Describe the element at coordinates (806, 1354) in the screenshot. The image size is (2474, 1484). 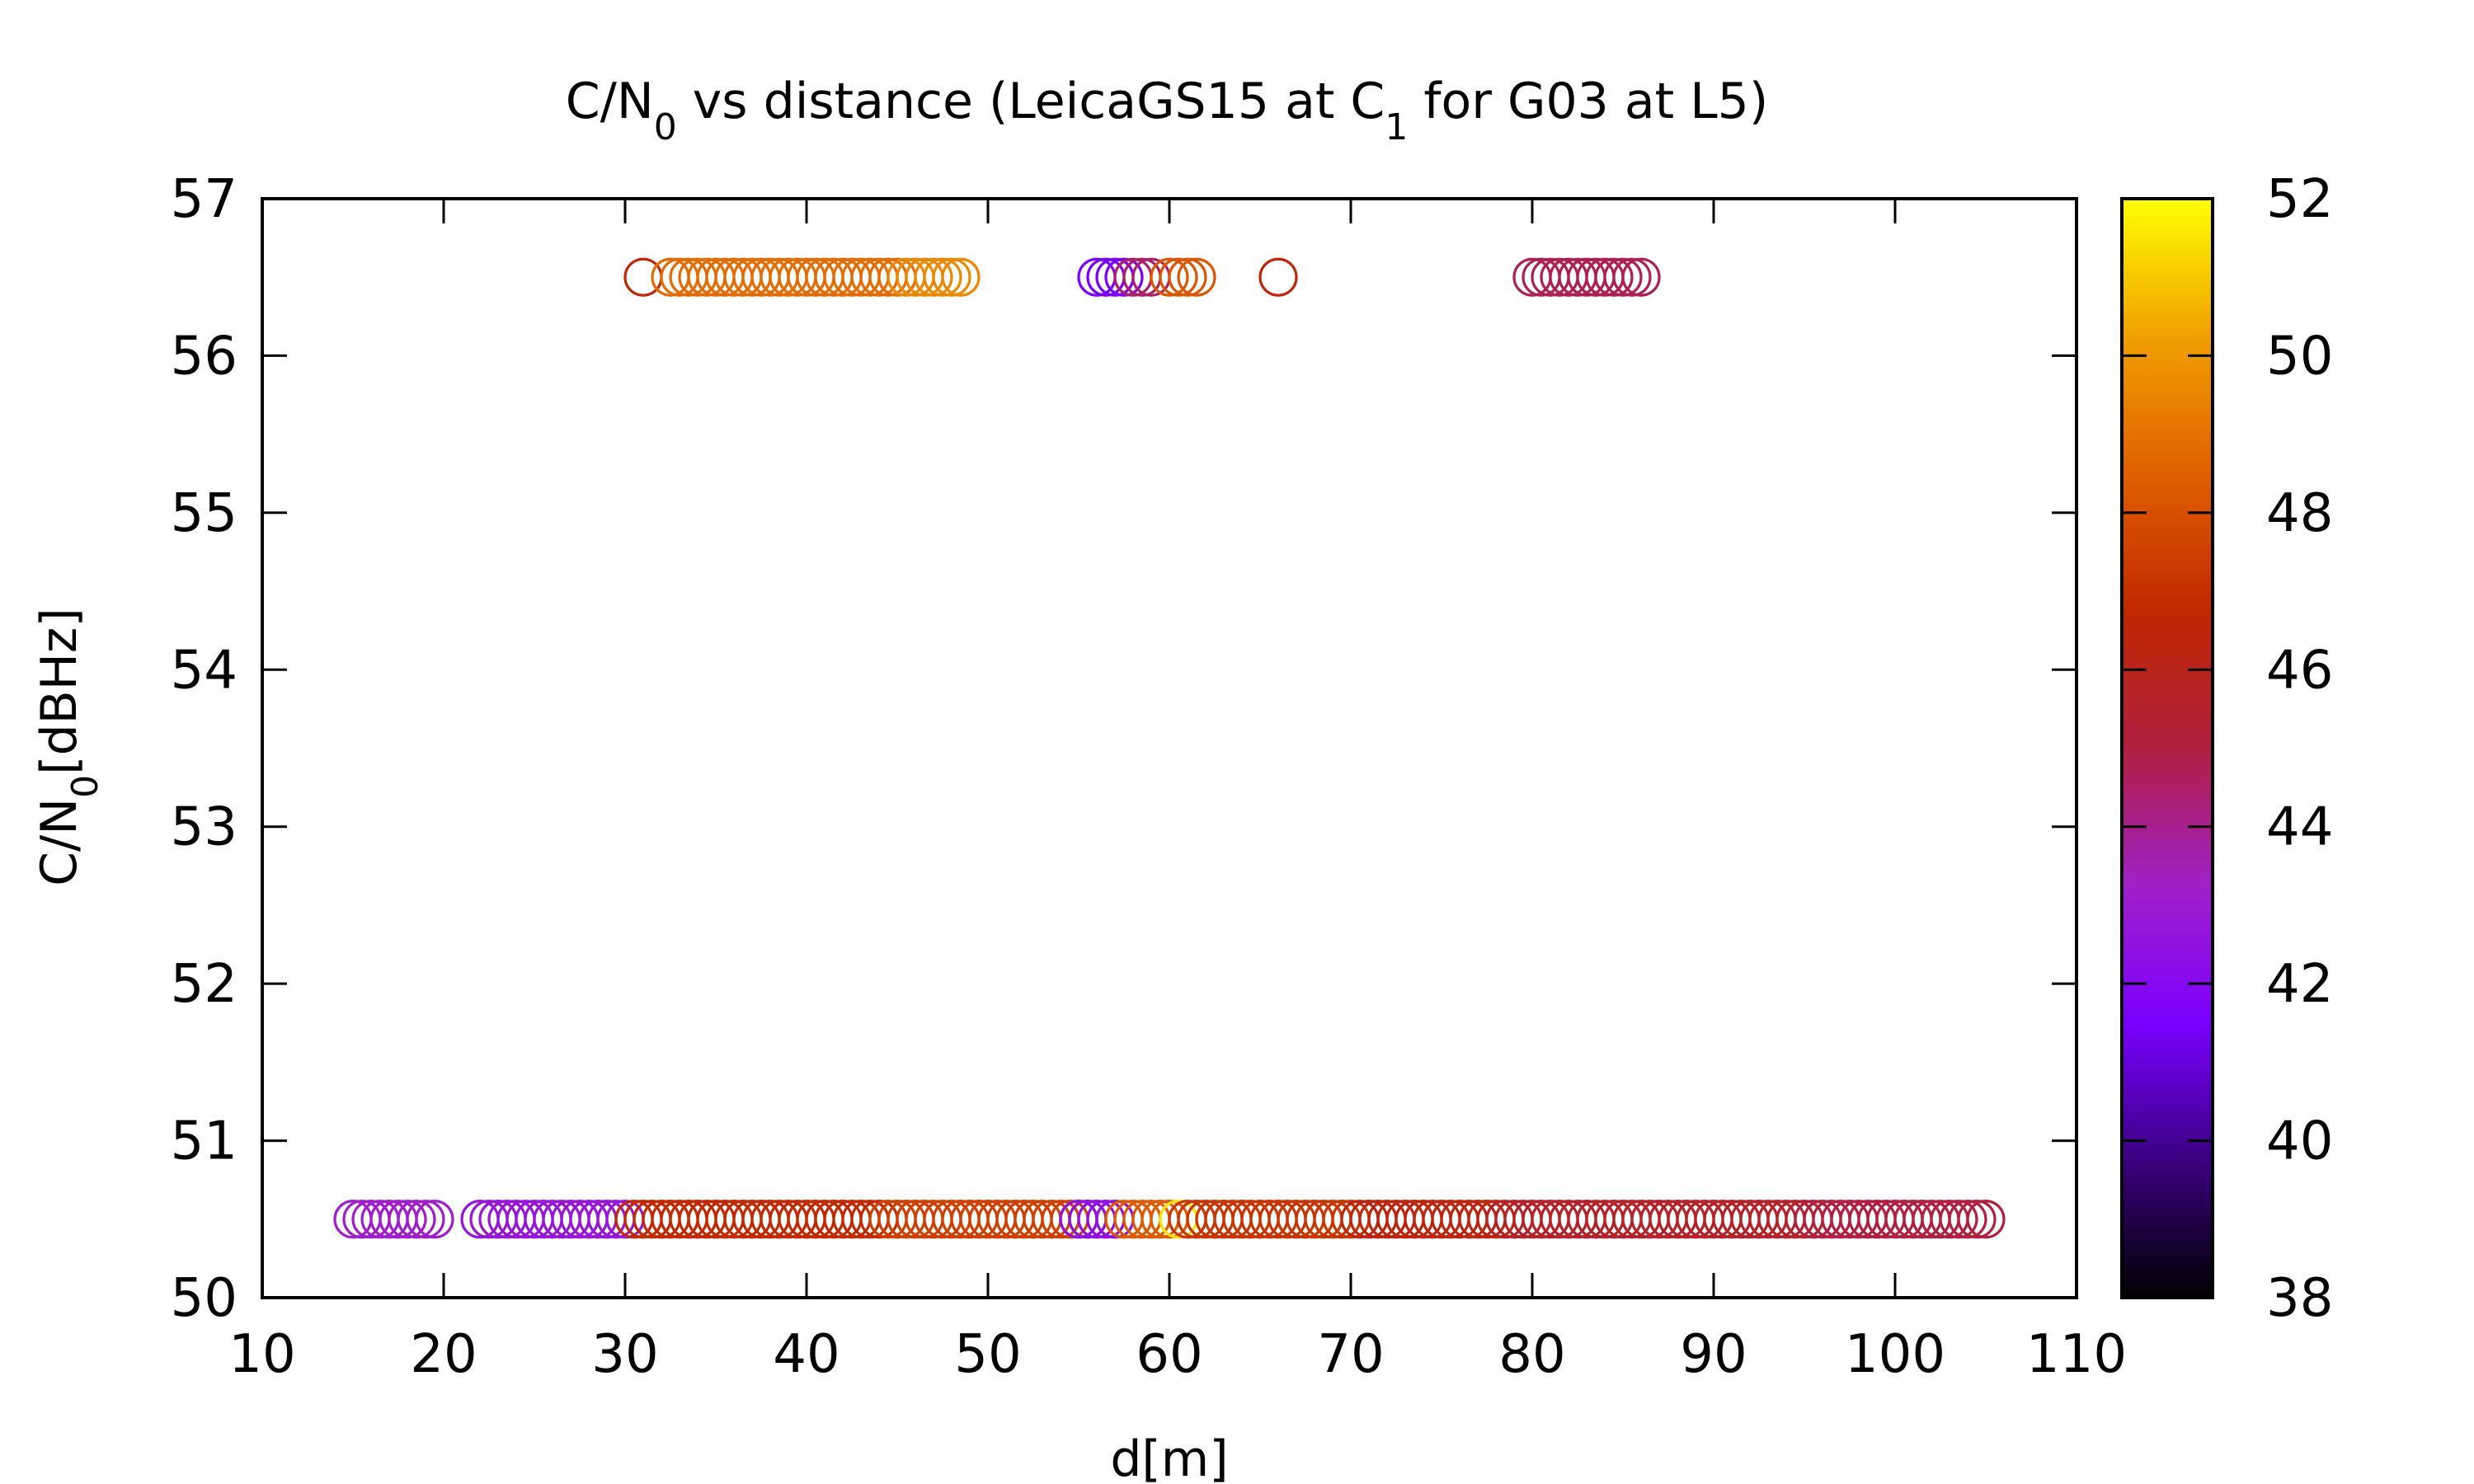
I see `x-tick-label: 40` at that location.